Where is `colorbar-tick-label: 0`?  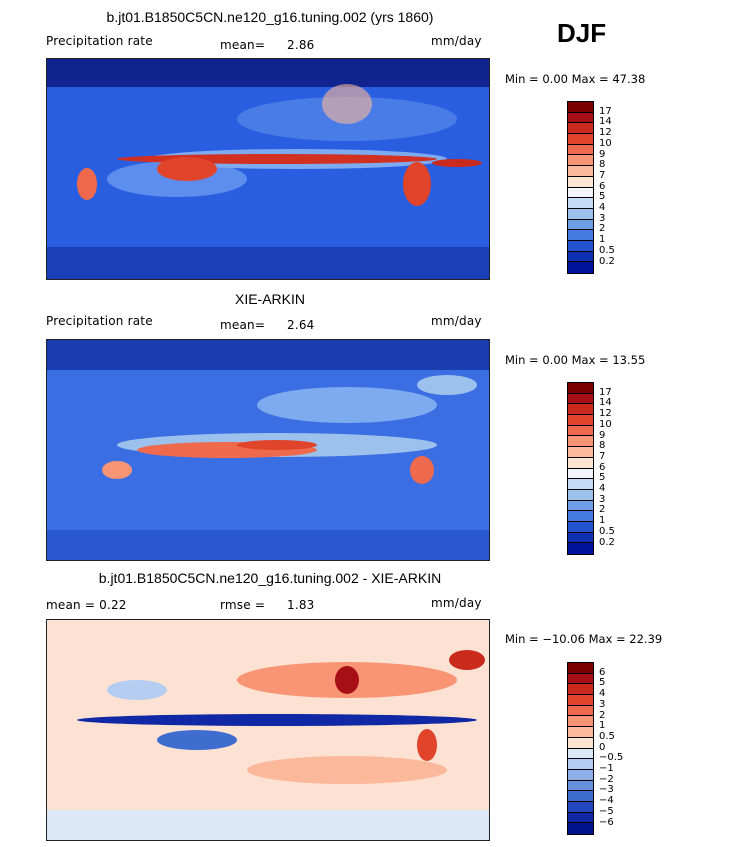
colorbar-tick-label: 0 is located at coordinates (602, 747).